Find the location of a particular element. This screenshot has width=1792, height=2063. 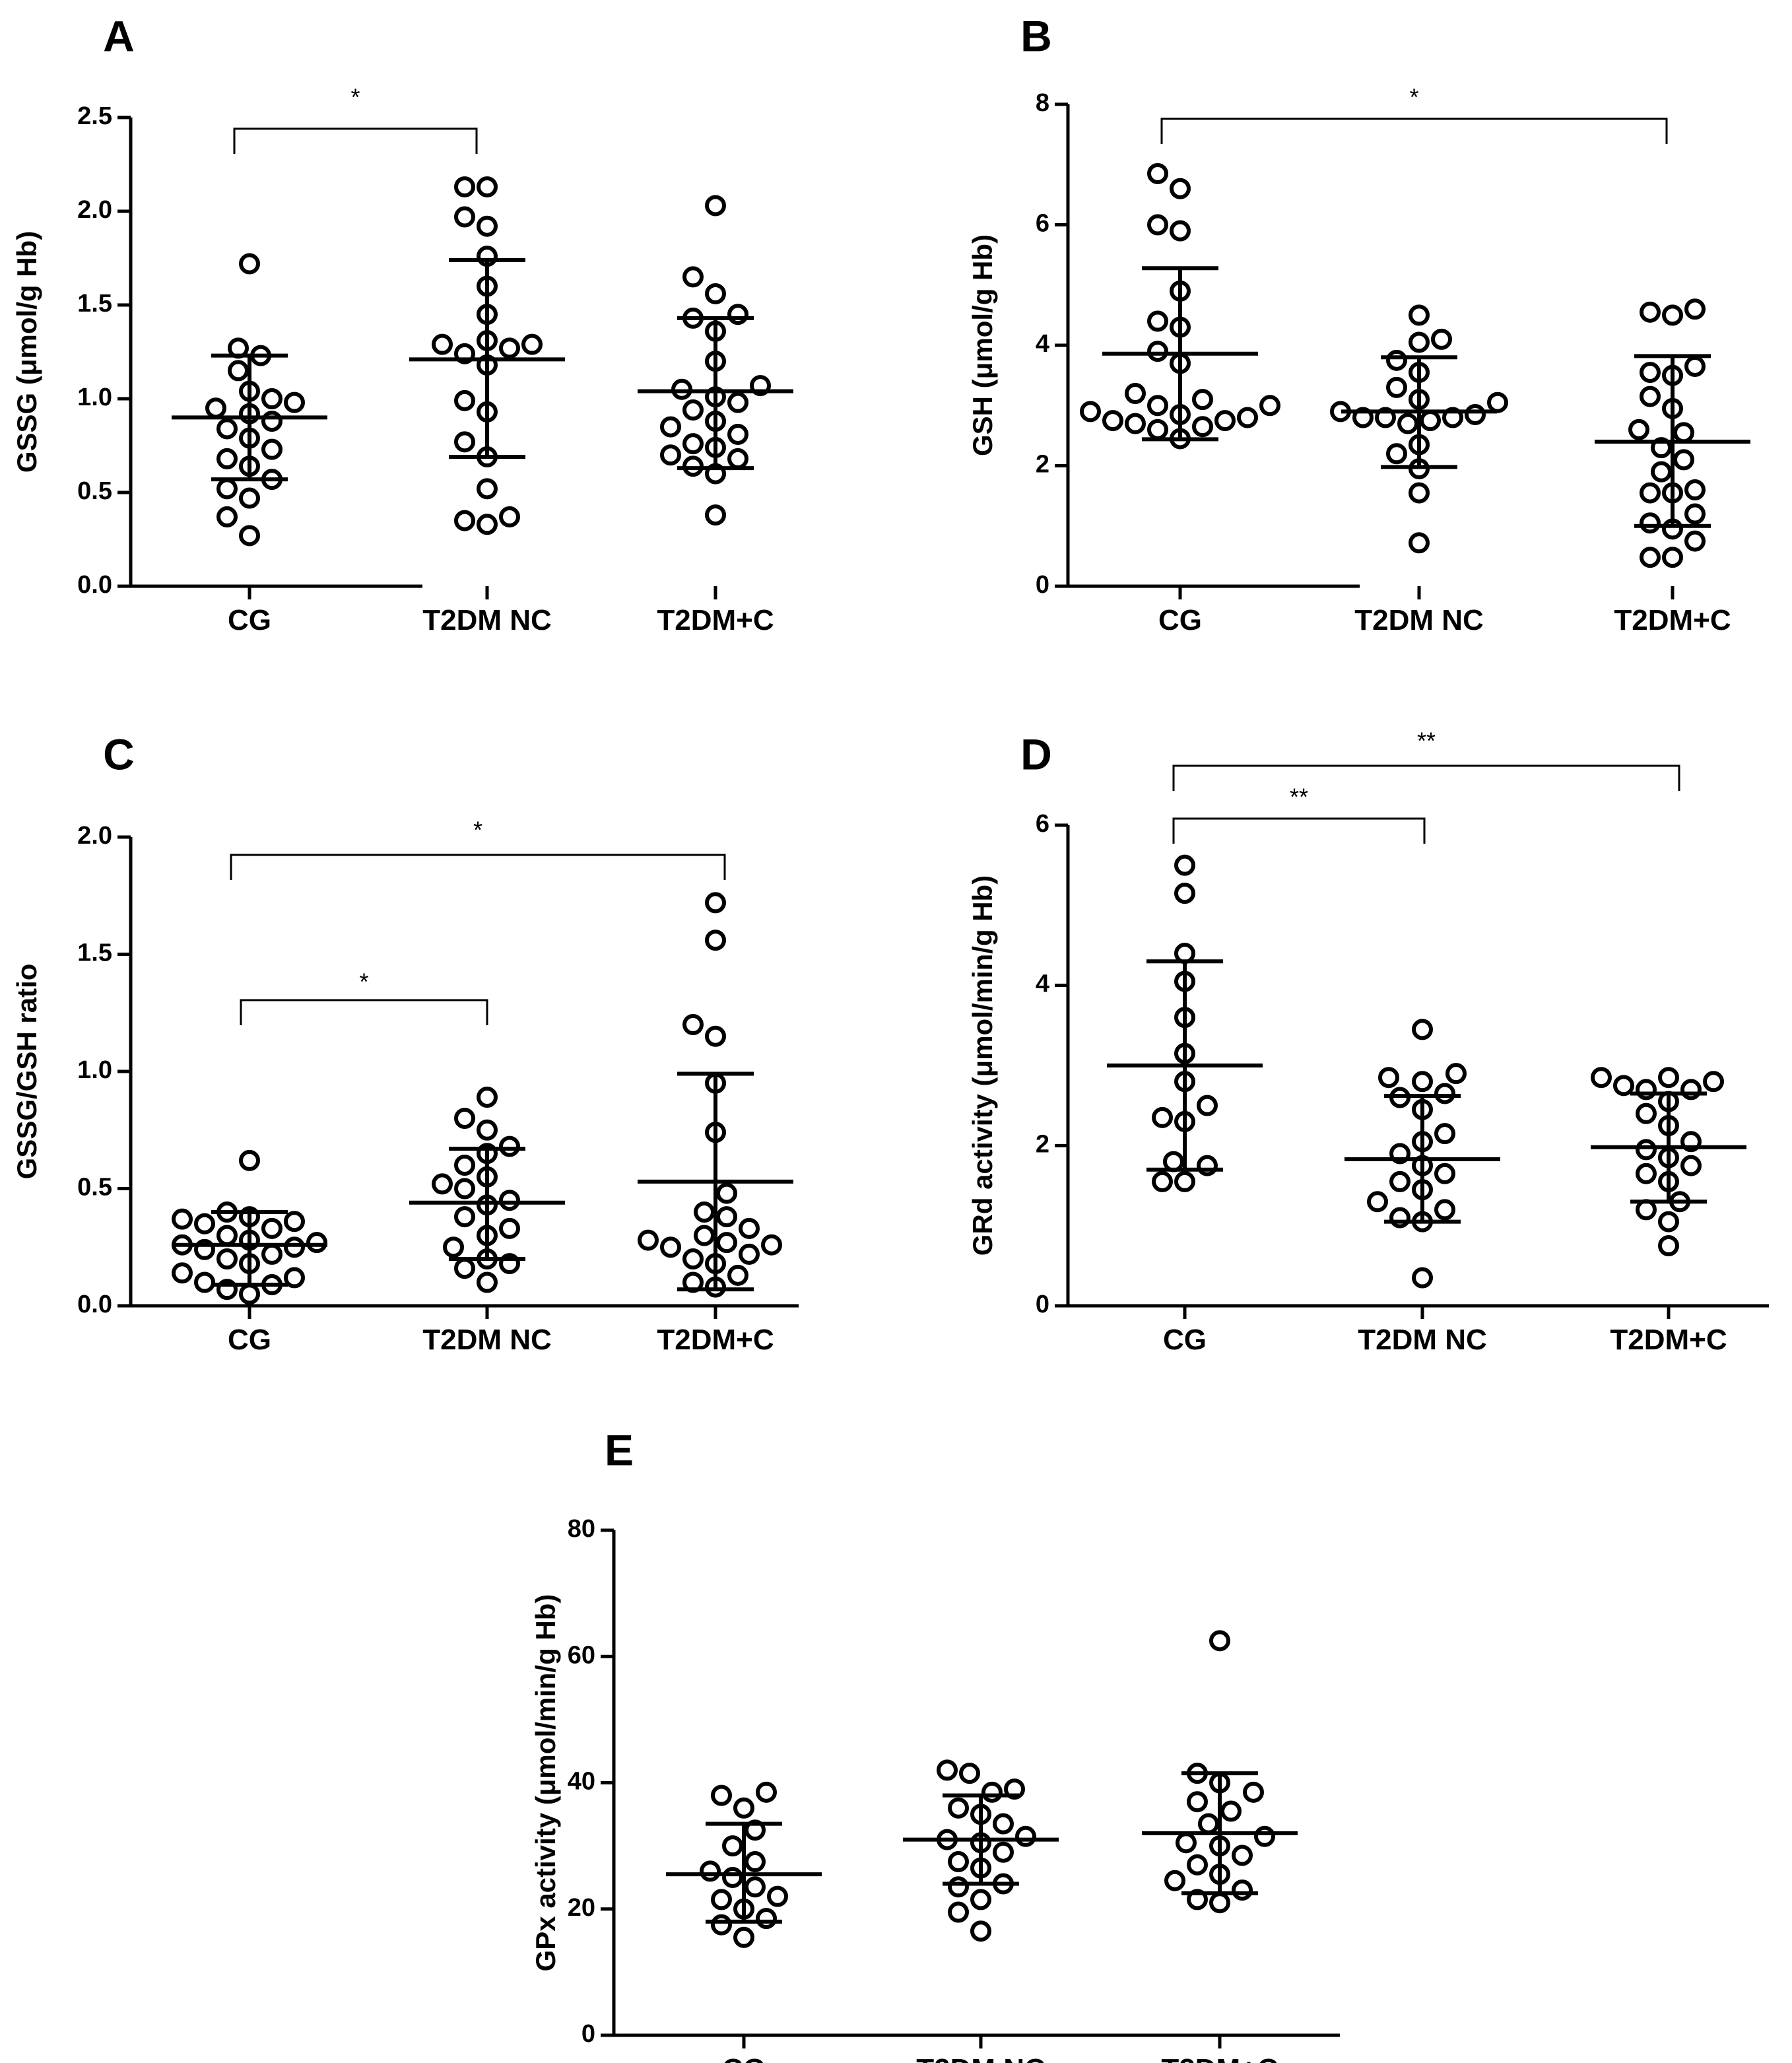

y-tick-label: 2 is located at coordinates (1042, 1144).